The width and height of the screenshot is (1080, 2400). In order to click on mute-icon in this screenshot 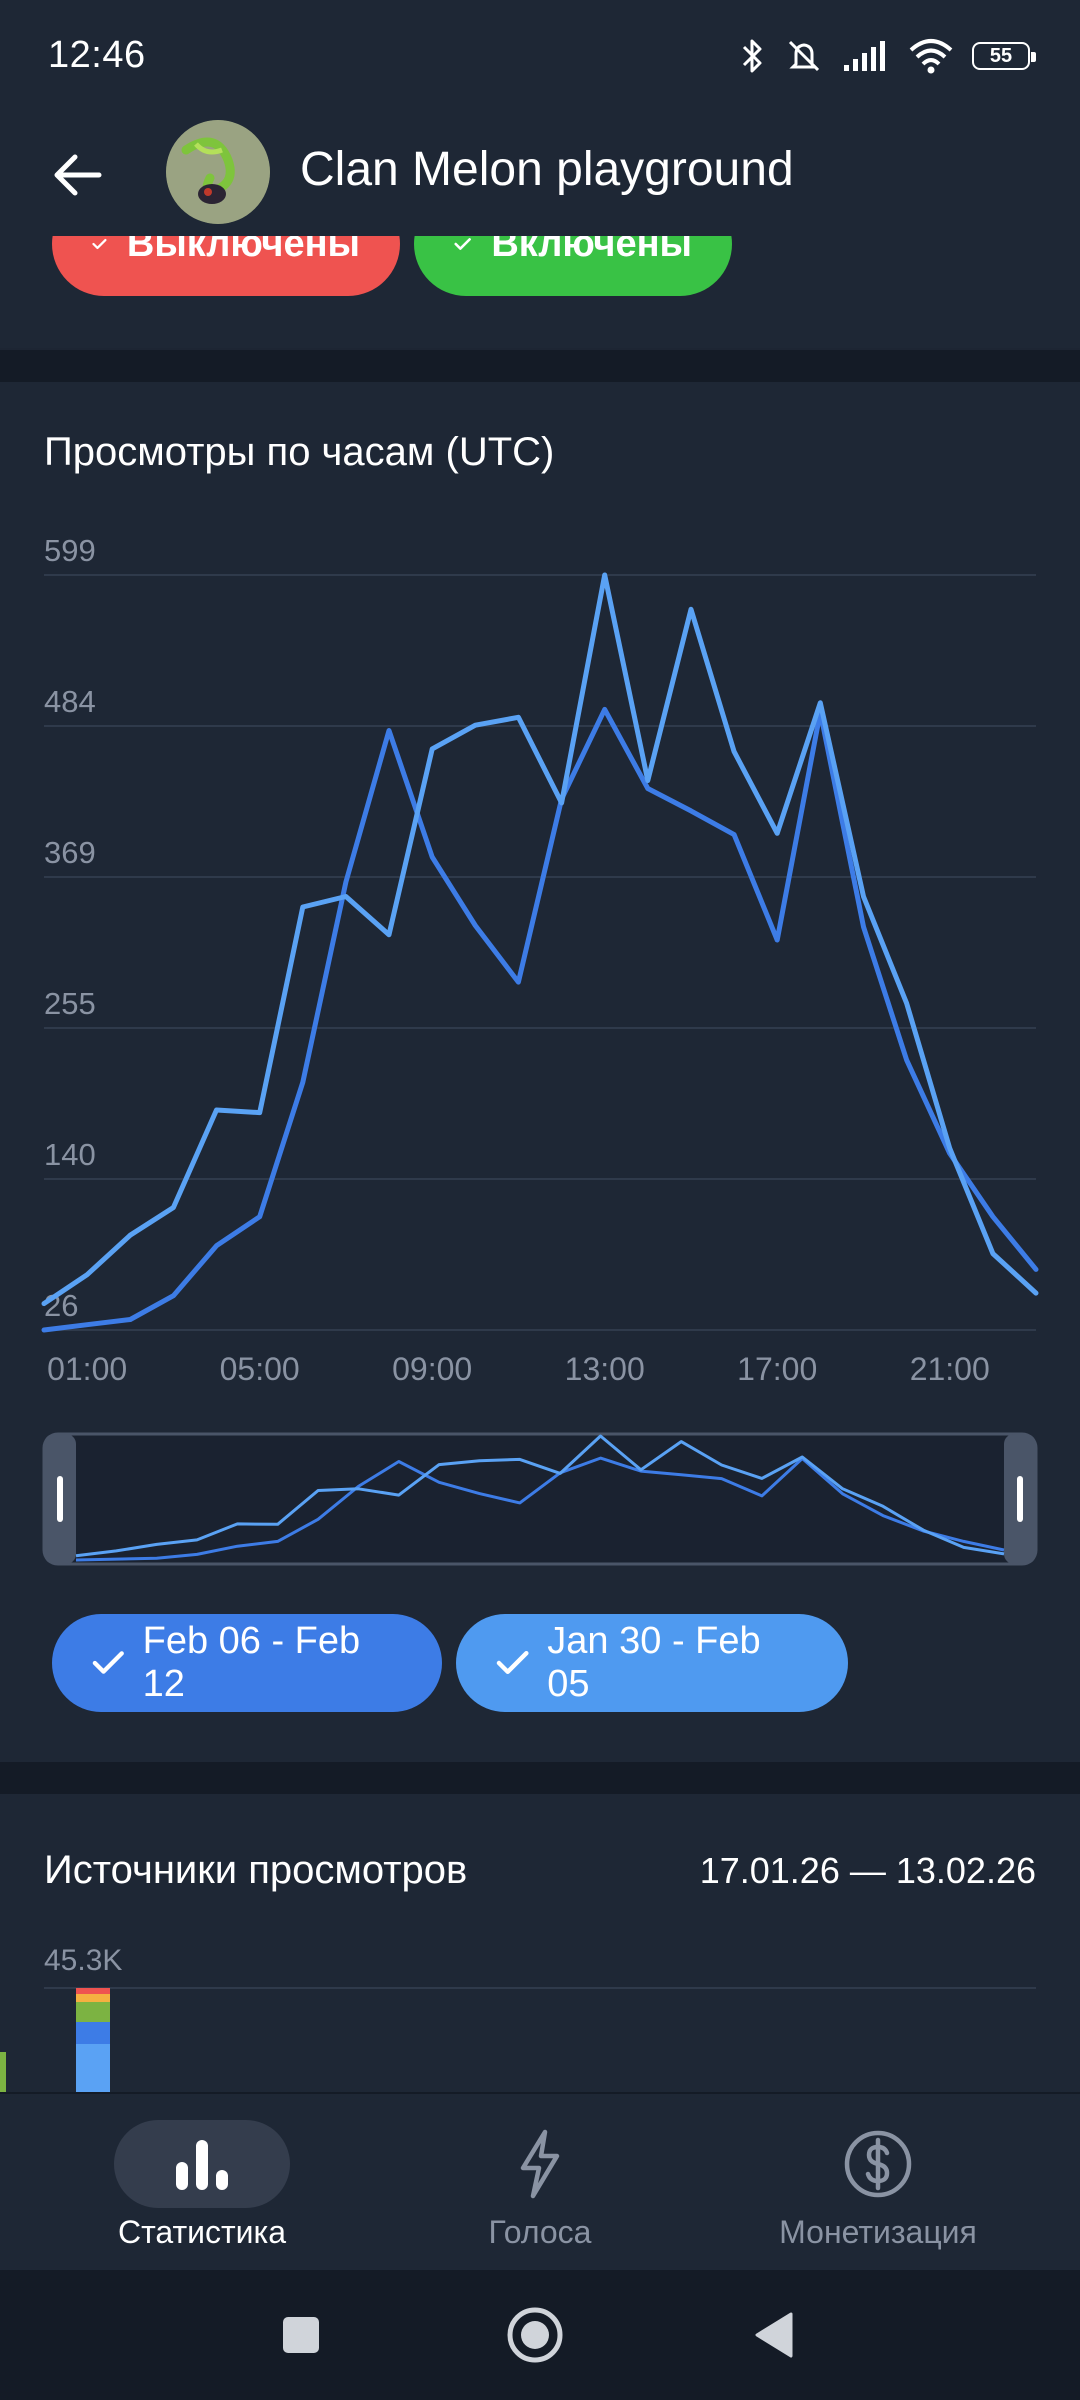, I will do `click(804, 56)`.